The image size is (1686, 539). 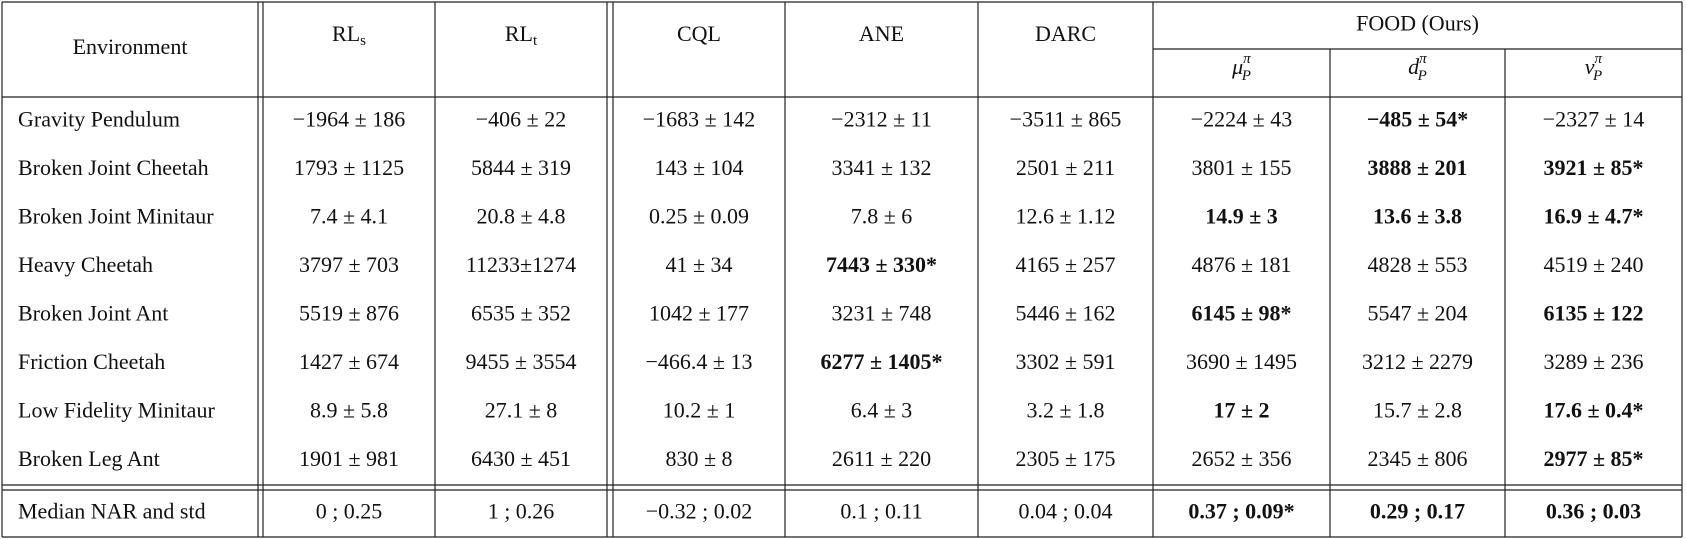 What do you see at coordinates (698, 264) in the screenshot?
I see `cell: 41 ± 34` at bounding box center [698, 264].